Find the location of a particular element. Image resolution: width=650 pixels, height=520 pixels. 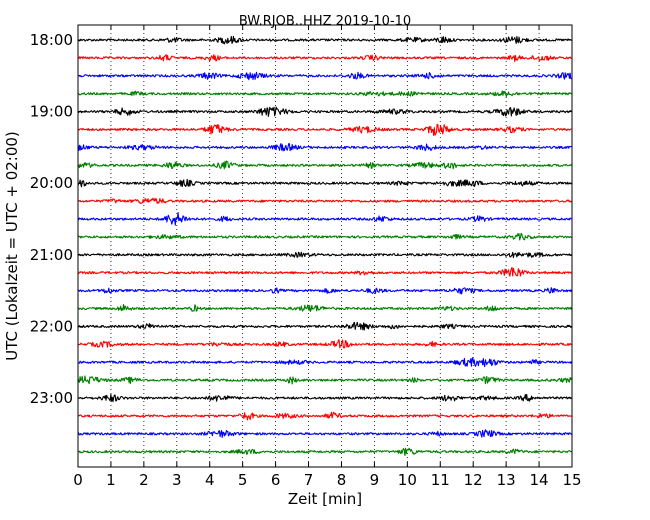

y-tick-label: 22:00 is located at coordinates (51, 326).